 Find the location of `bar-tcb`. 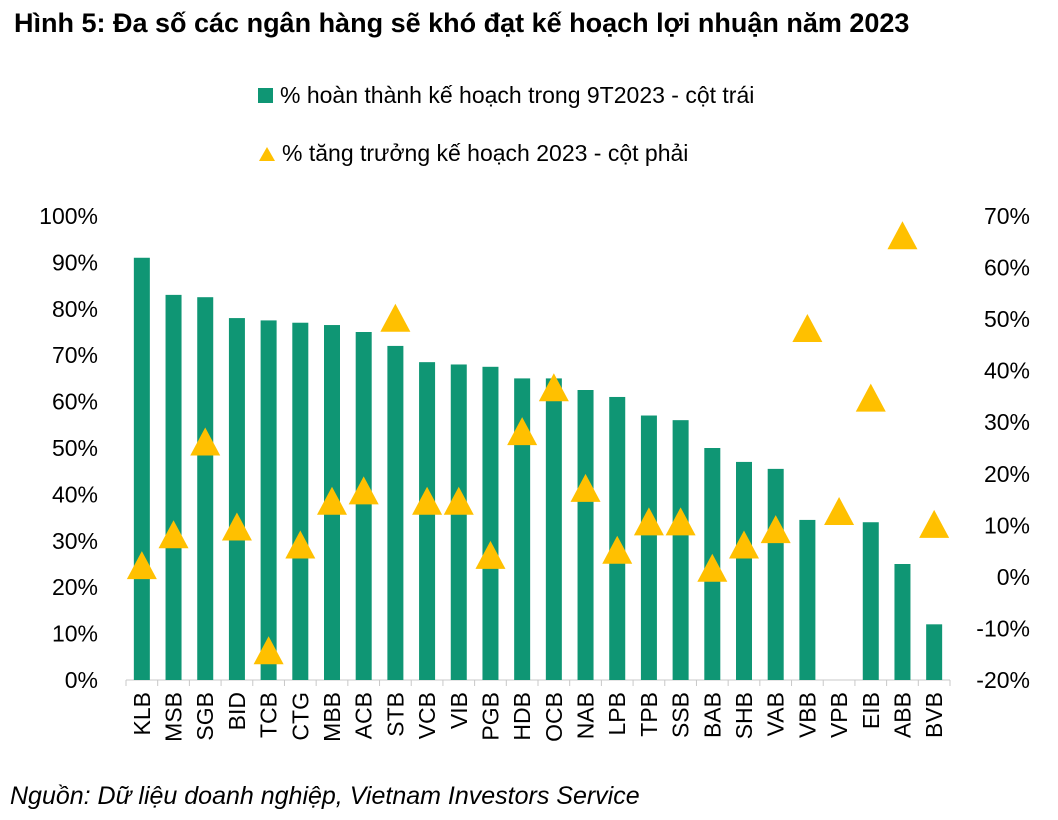

bar-tcb is located at coordinates (268, 500).